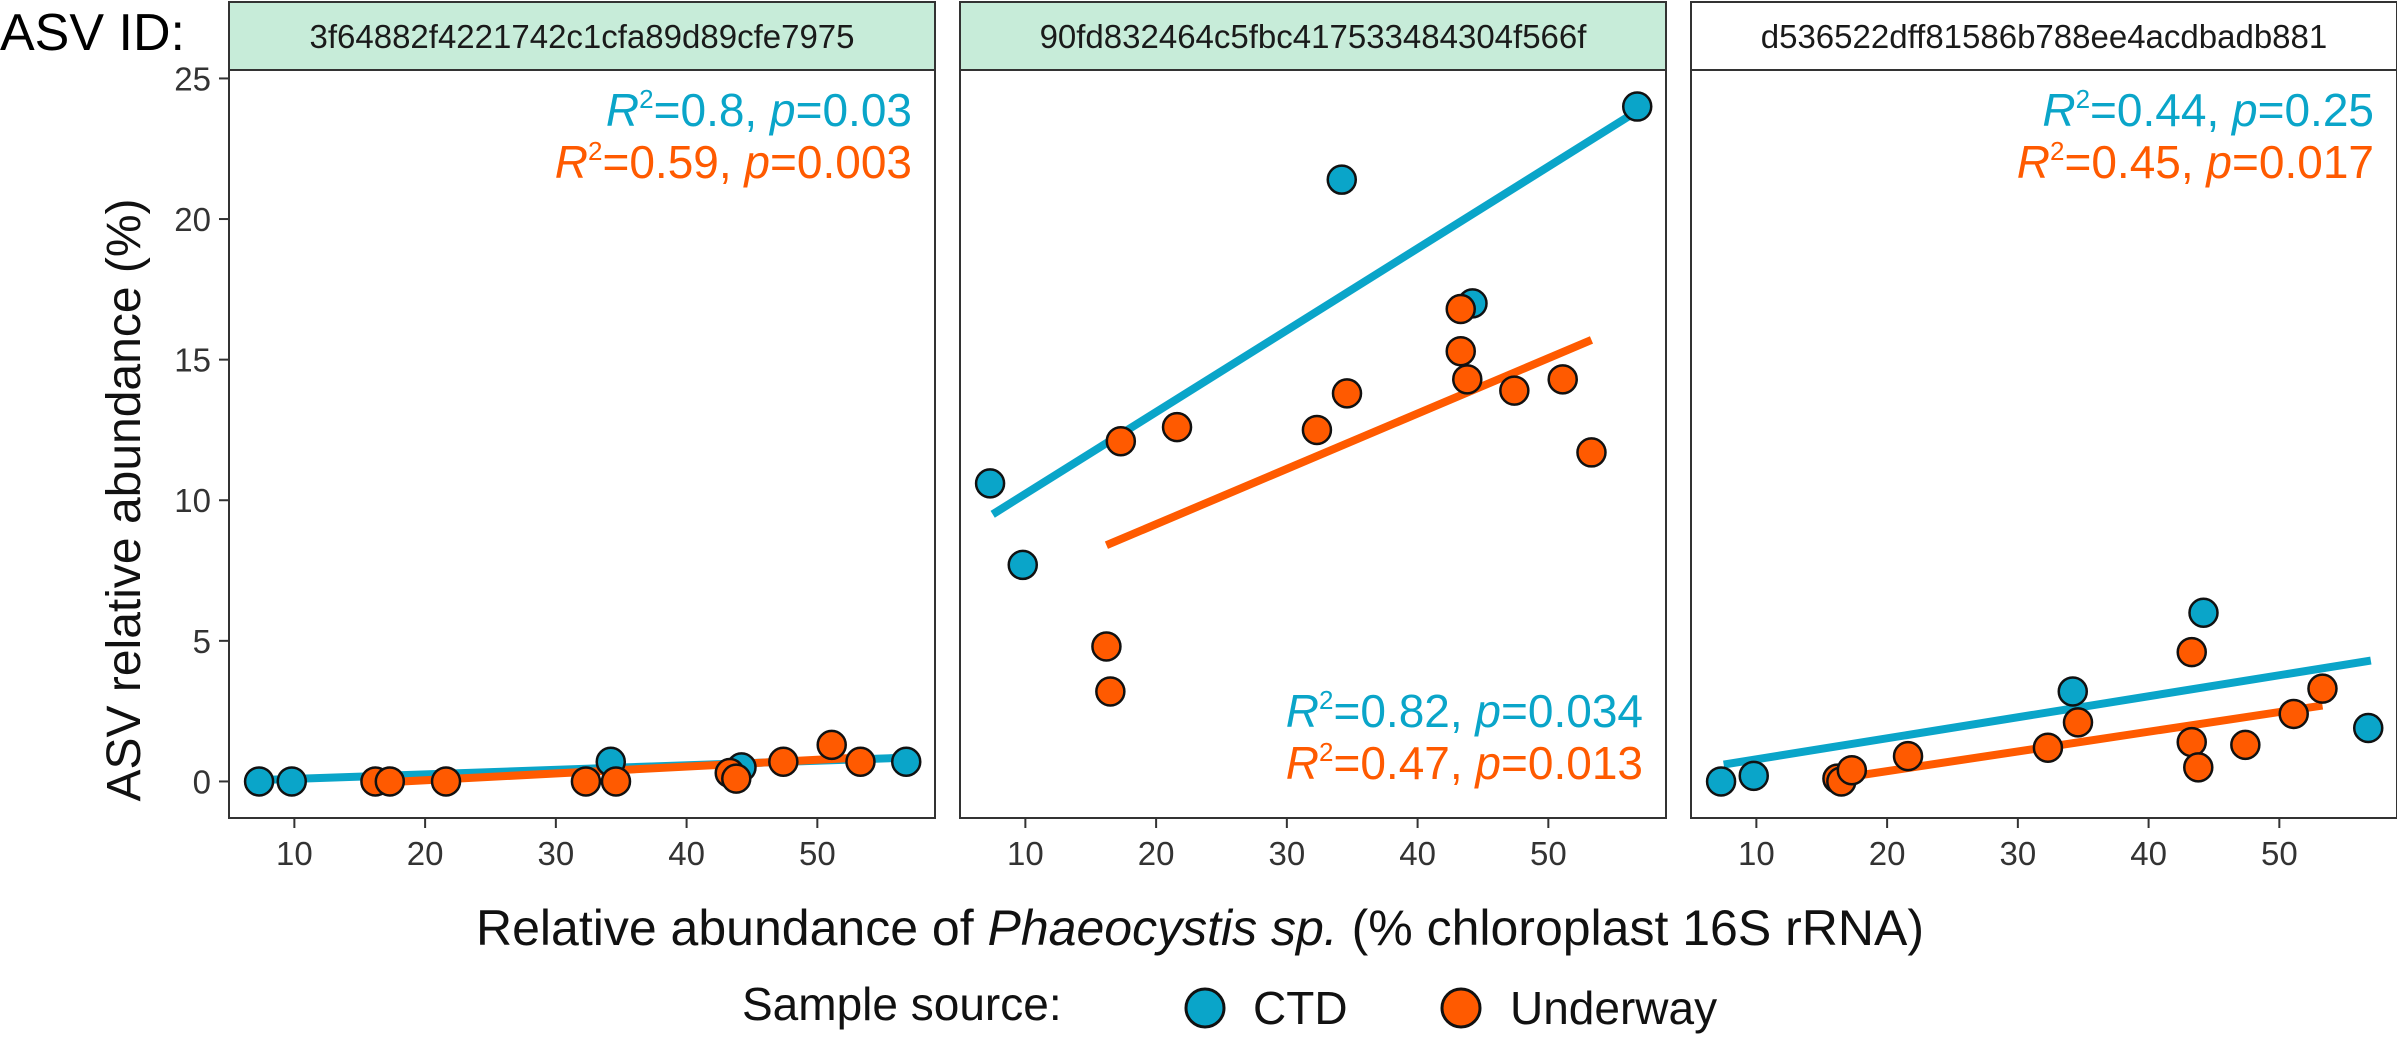 Image resolution: width=2397 pixels, height=1052 pixels. What do you see at coordinates (731, 928) in the screenshot?
I see `x-axis-title-prefix: Relative abundance of` at bounding box center [731, 928].